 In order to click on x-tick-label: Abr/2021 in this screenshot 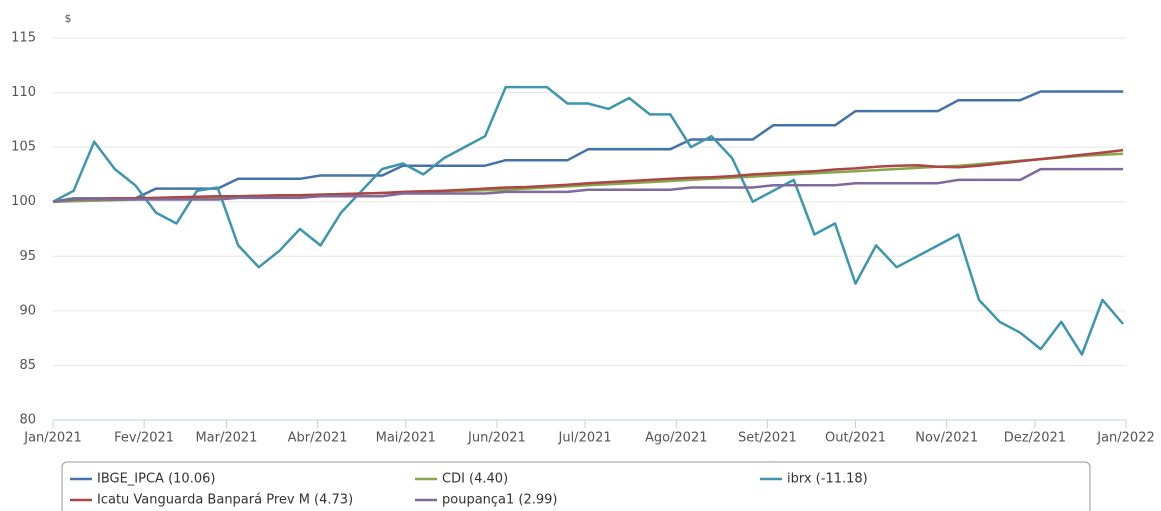, I will do `click(318, 438)`.